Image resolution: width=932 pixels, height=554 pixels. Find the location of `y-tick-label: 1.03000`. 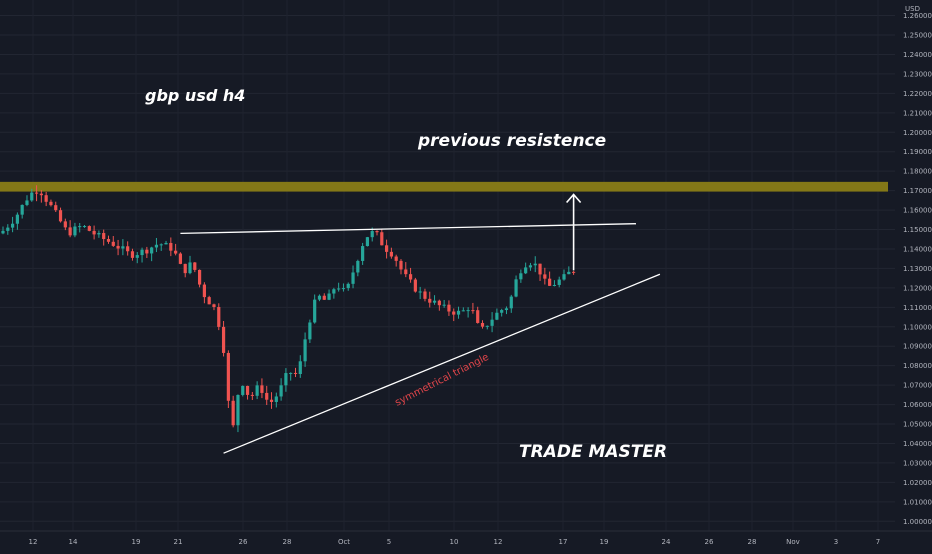

y-tick-label: 1.03000 is located at coordinates (917, 463).